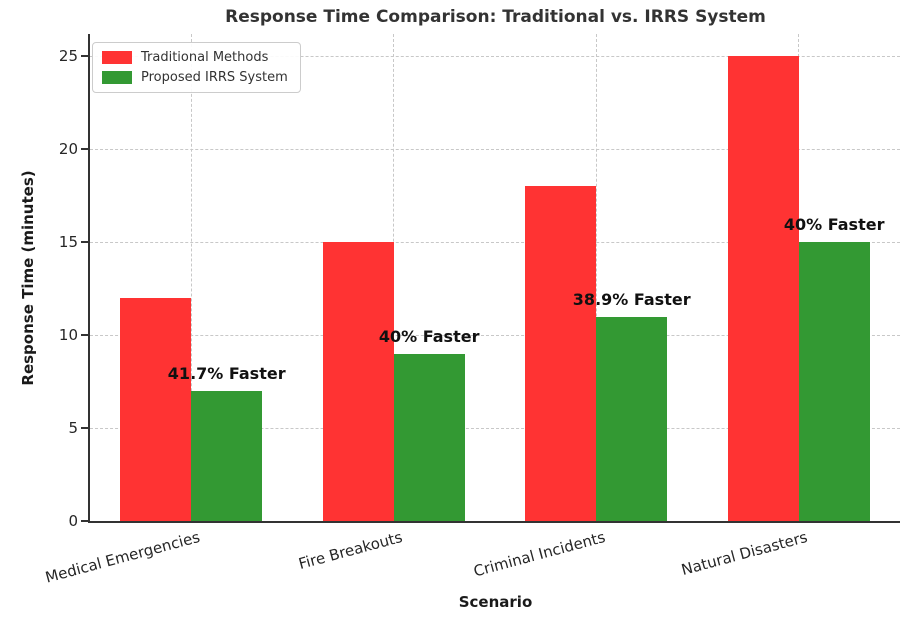 The image size is (913, 621). What do you see at coordinates (68, 149) in the screenshot?
I see `y-tick-label-20: 20` at bounding box center [68, 149].